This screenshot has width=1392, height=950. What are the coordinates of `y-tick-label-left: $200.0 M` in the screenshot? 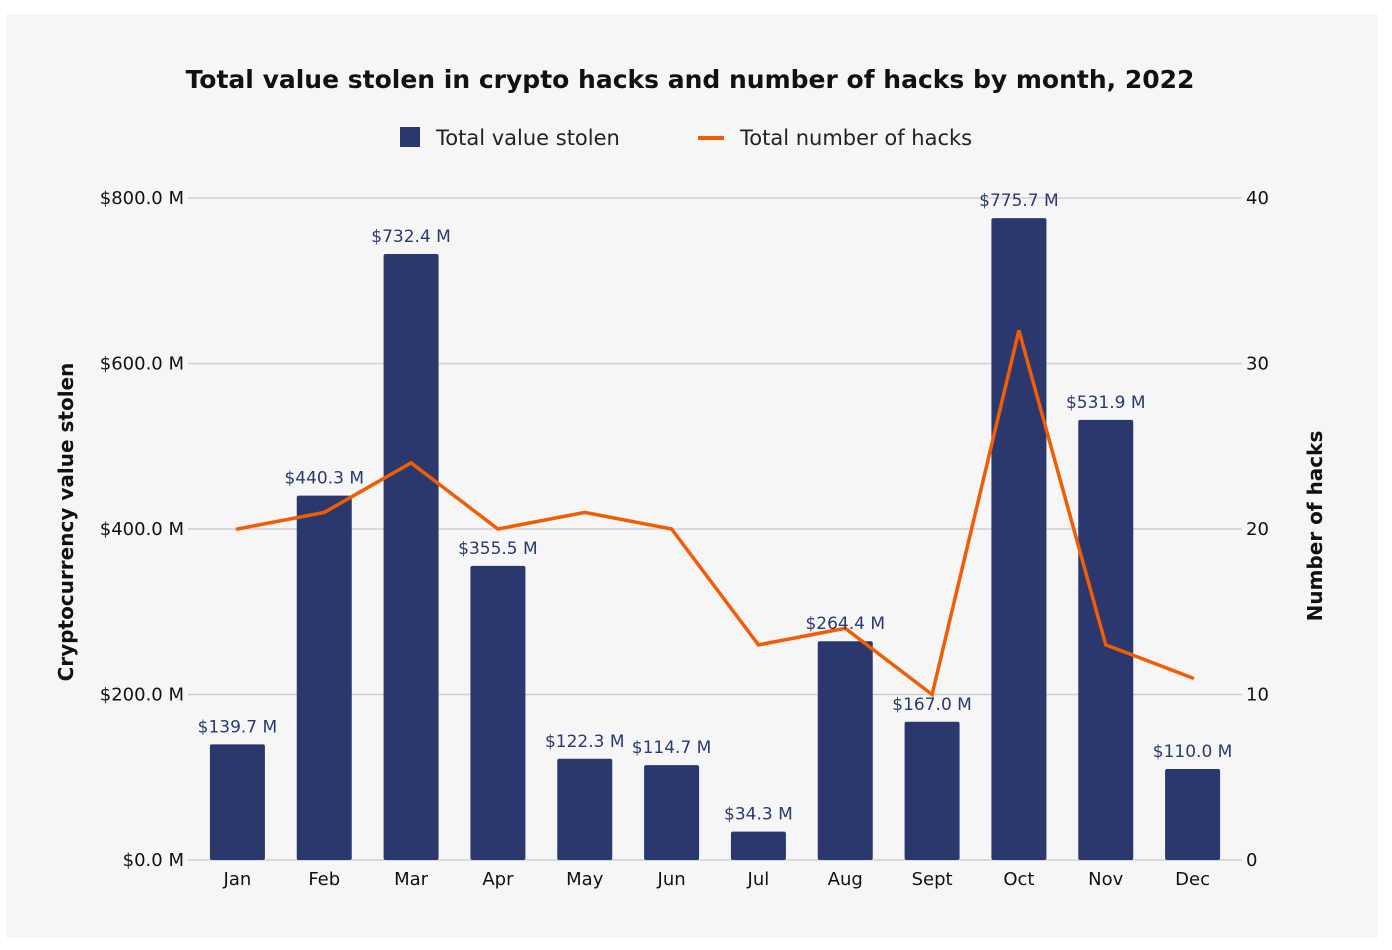 It's located at (142, 695).